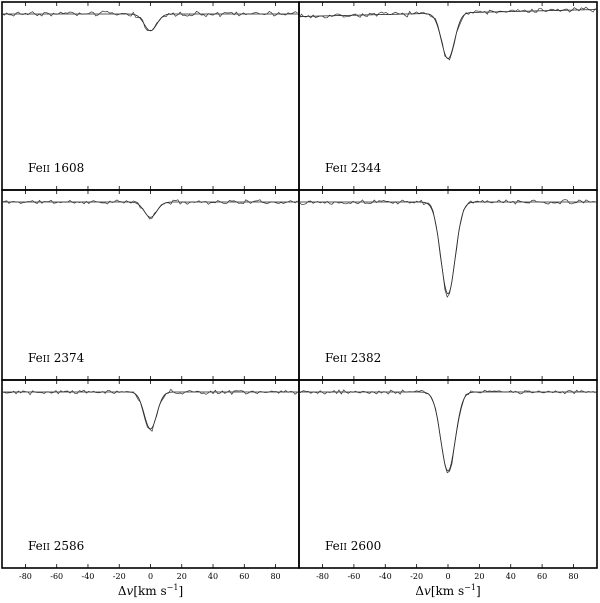 The image size is (600, 603). Describe the element at coordinates (353, 546) in the screenshot. I see `panel-label: FeII 2600` at that location.